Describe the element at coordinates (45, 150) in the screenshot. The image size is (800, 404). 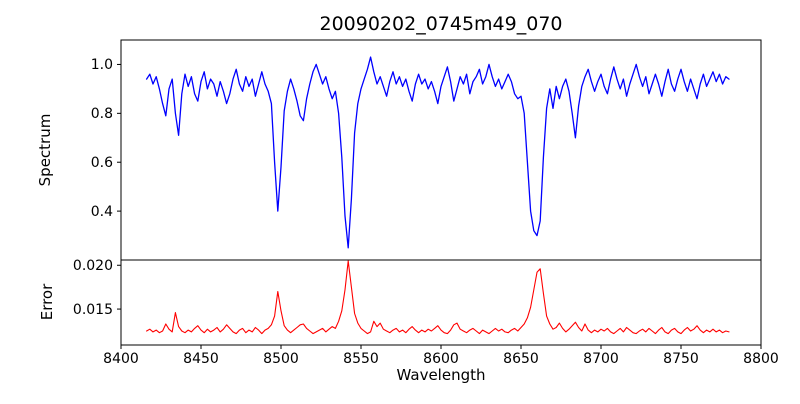
I see `spectrum-y-axis-label: Spectrum` at that location.